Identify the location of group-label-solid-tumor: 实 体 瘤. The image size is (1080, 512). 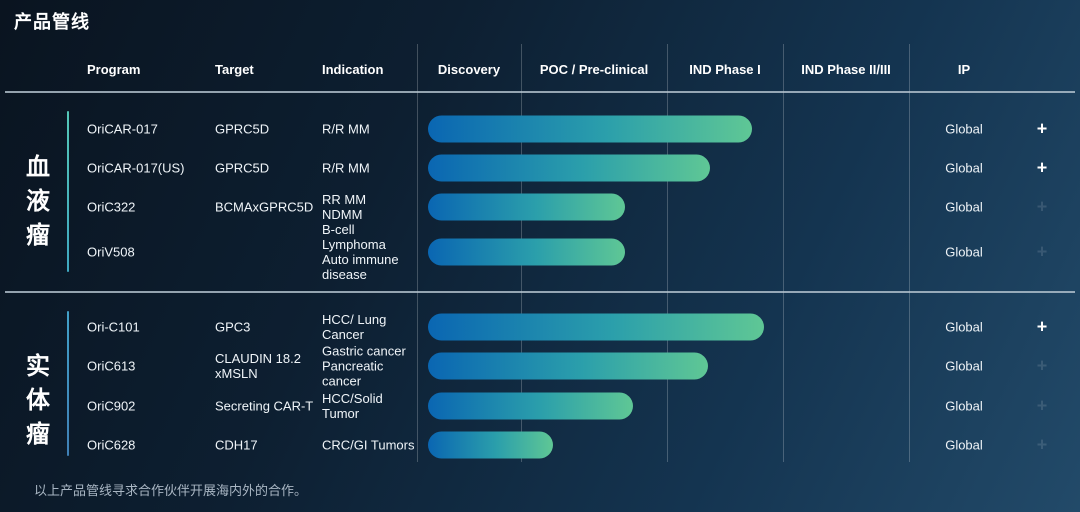
(38, 400).